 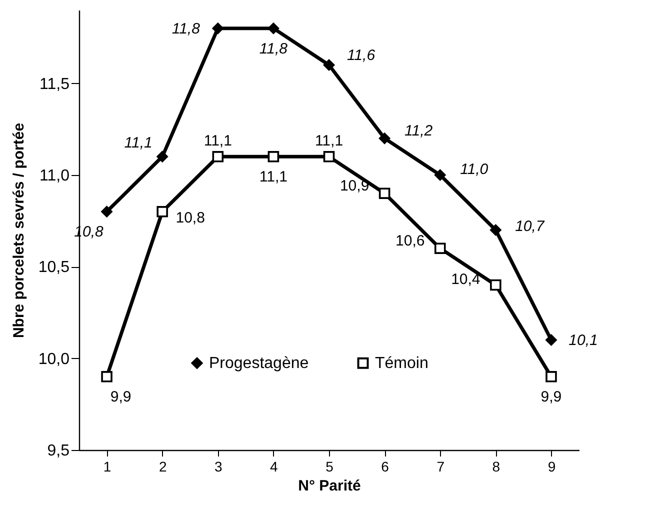 What do you see at coordinates (162, 466) in the screenshot?
I see `x-tick-label: 2` at bounding box center [162, 466].